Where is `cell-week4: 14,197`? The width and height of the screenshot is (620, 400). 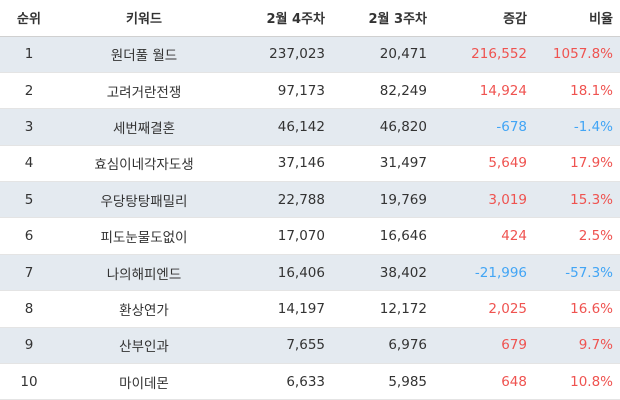 cell-week4: 14,197 is located at coordinates (301, 308).